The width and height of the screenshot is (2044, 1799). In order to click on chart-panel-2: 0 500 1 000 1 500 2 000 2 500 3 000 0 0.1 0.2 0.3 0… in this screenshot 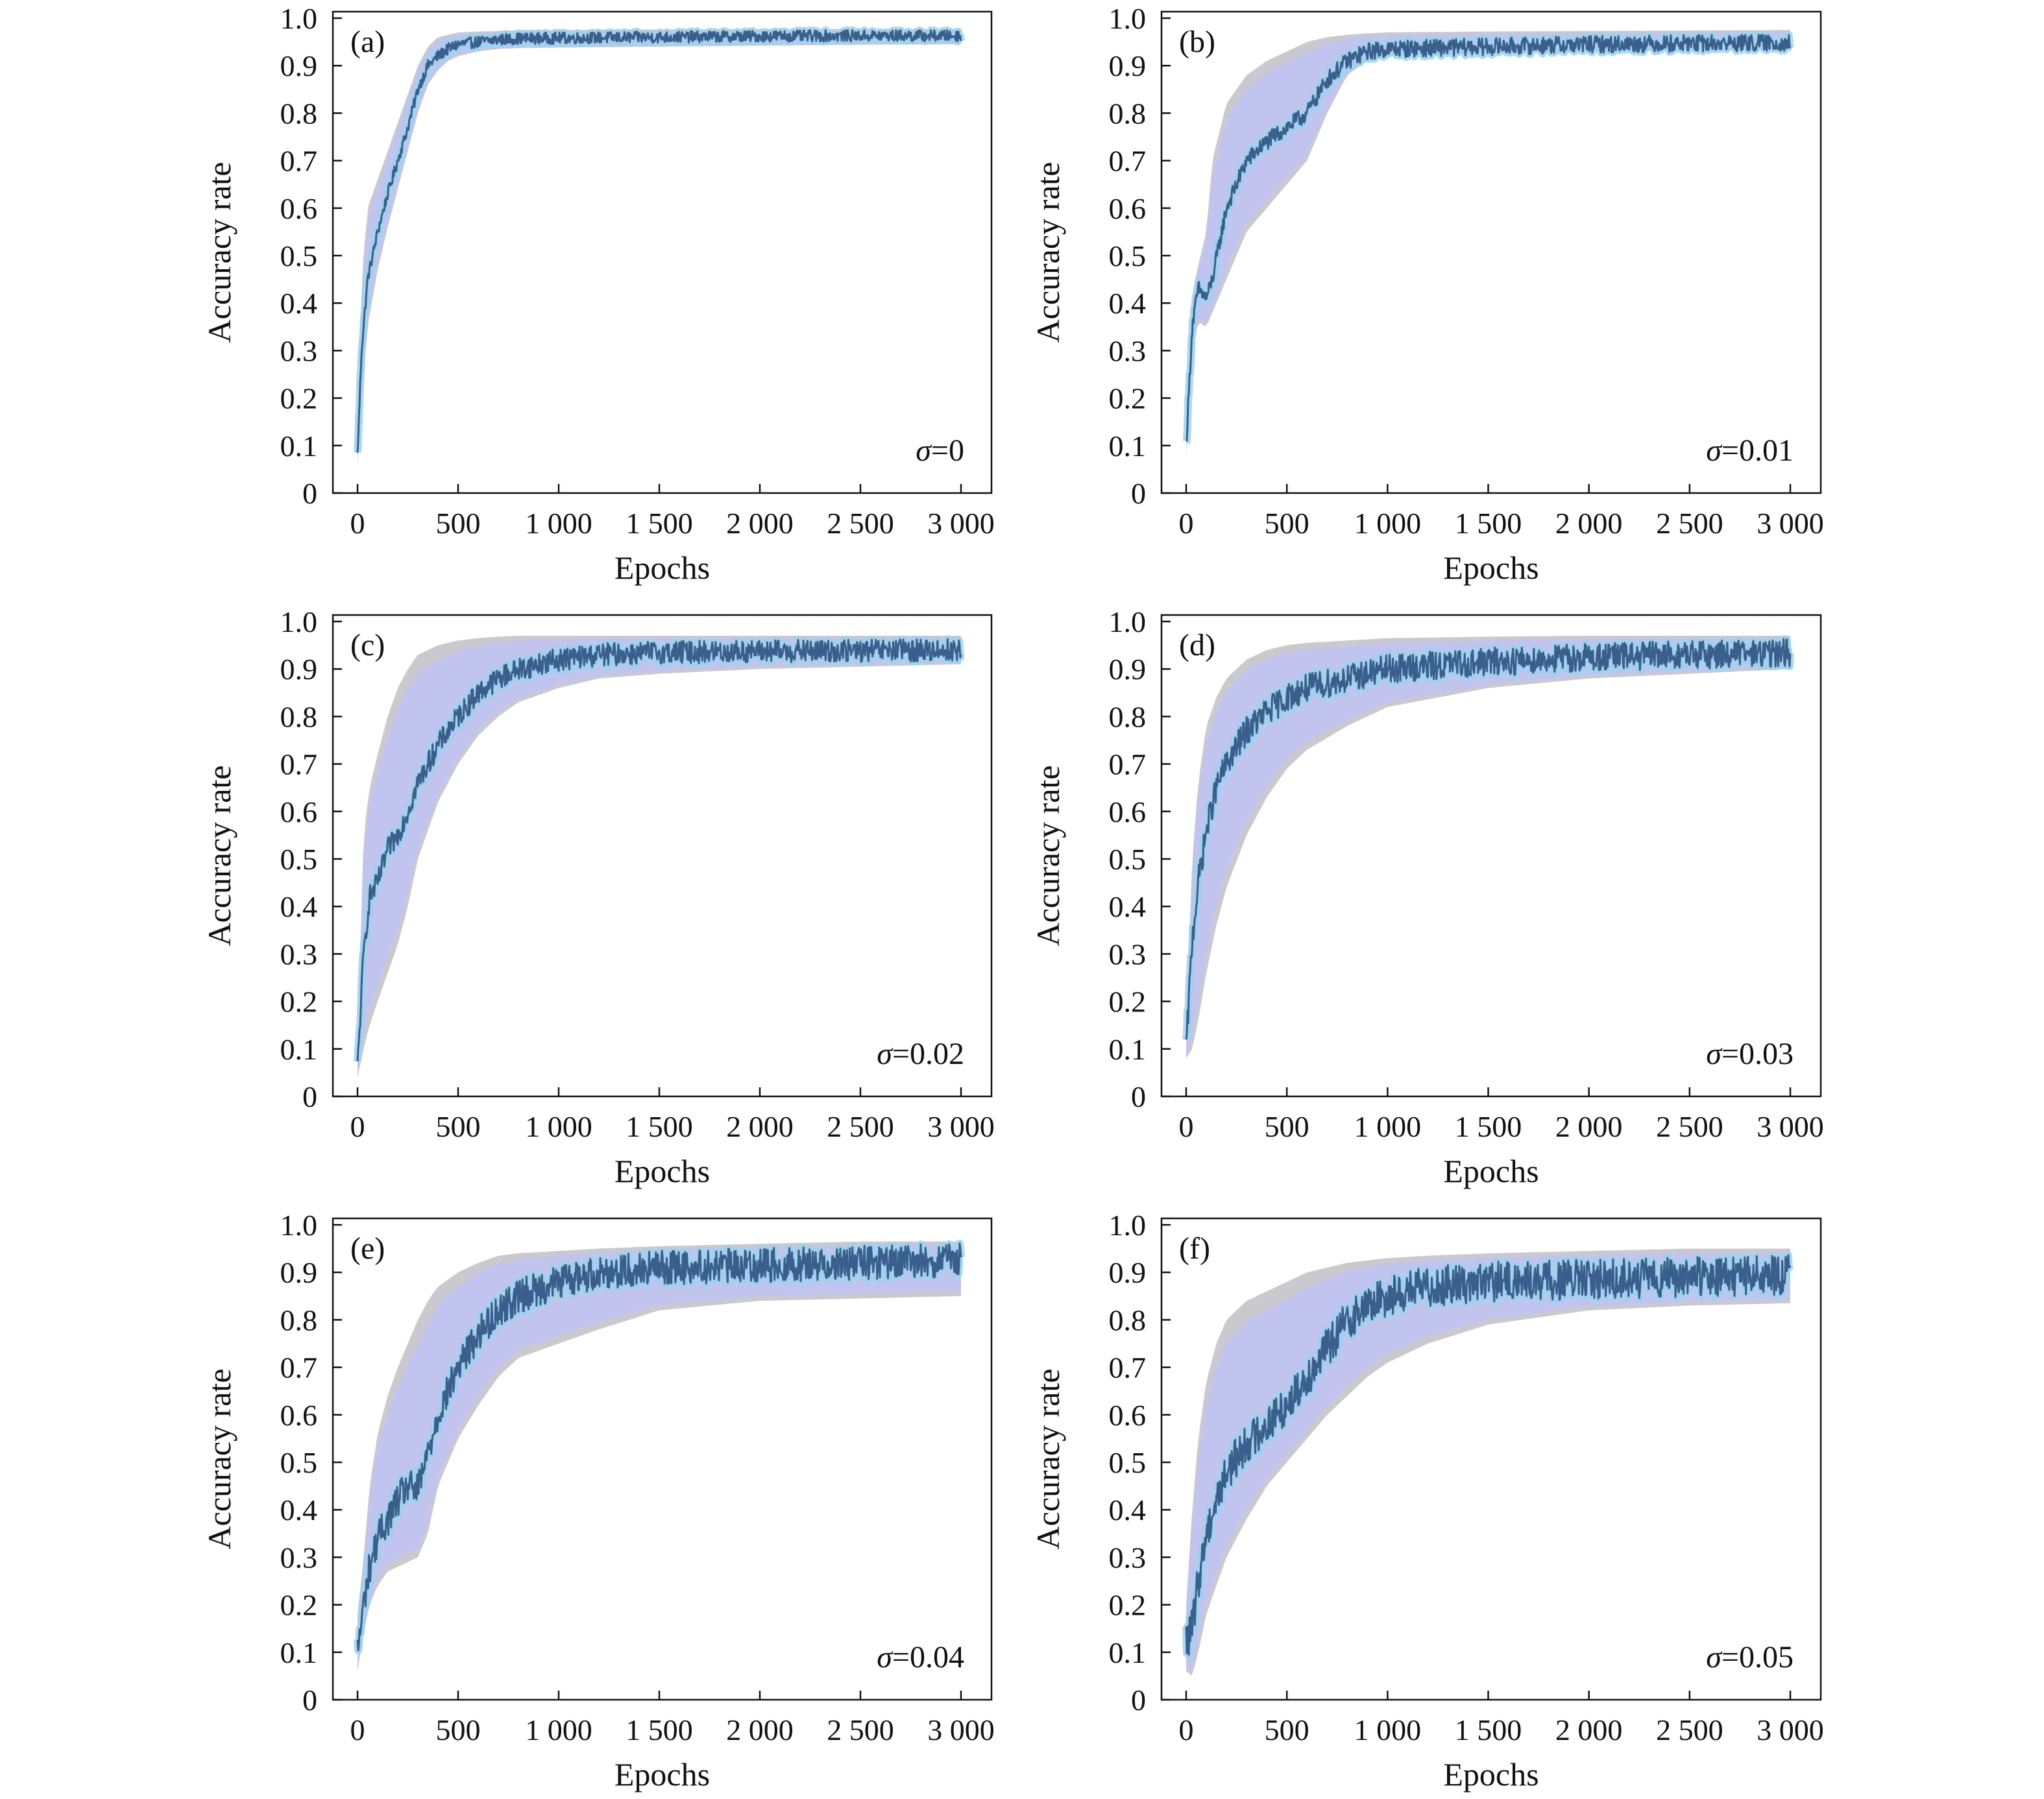, I will do `click(1427, 294)`.